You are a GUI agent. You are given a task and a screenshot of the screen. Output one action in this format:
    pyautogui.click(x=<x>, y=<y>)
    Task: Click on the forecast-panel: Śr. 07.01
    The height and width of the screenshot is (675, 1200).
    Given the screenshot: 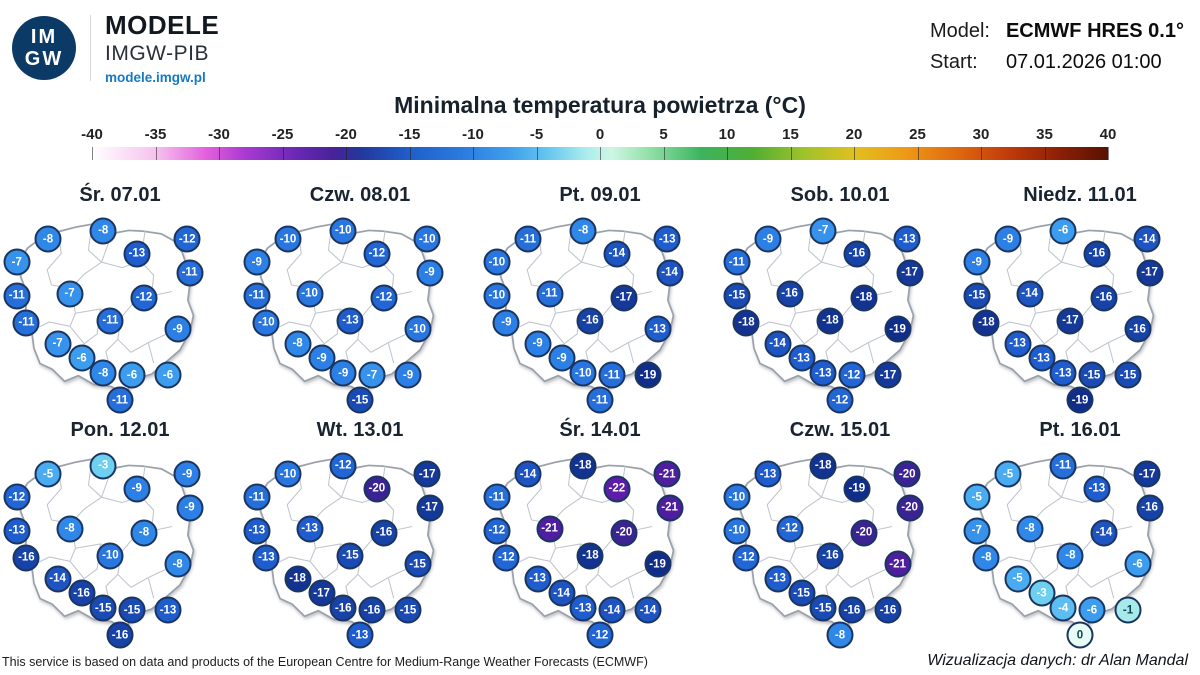 What is the action you would take?
    pyautogui.click(x=120, y=299)
    